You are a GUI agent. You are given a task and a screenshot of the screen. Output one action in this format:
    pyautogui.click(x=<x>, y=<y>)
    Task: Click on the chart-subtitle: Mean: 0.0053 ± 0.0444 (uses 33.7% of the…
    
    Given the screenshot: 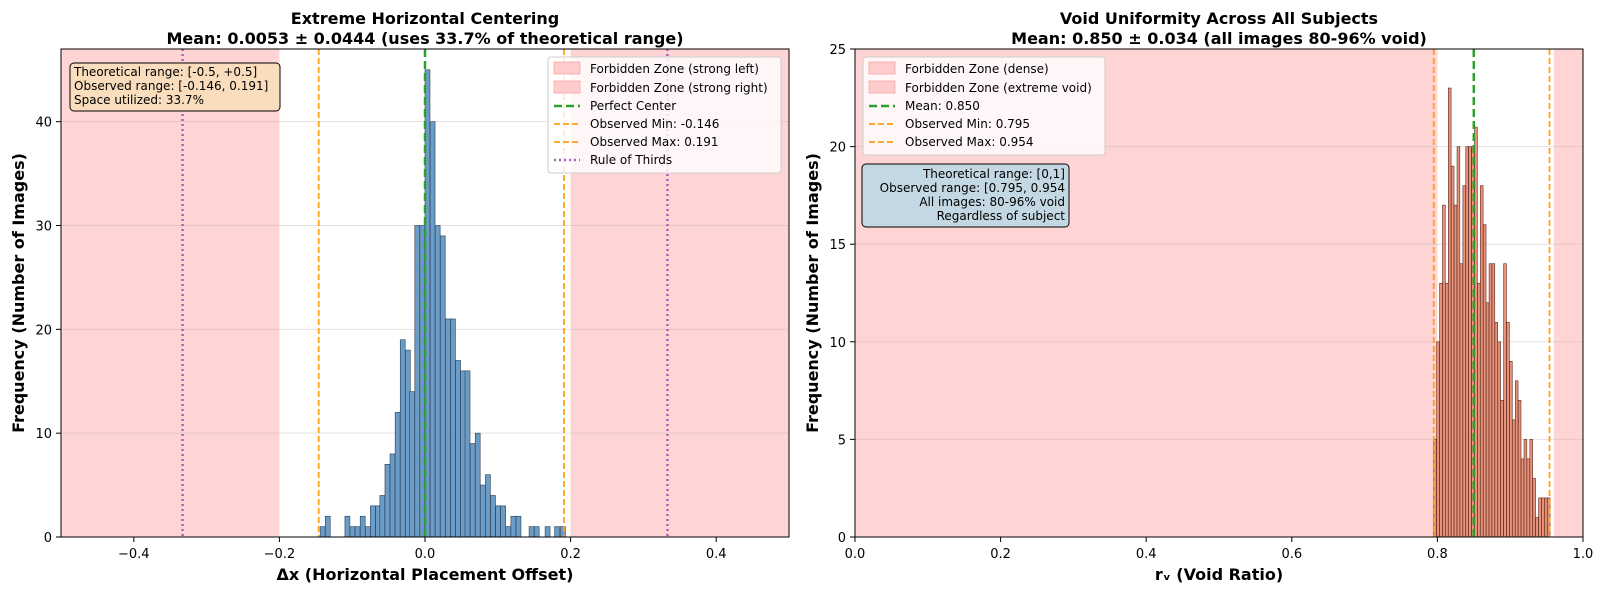 What is the action you would take?
    pyautogui.click(x=424, y=38)
    